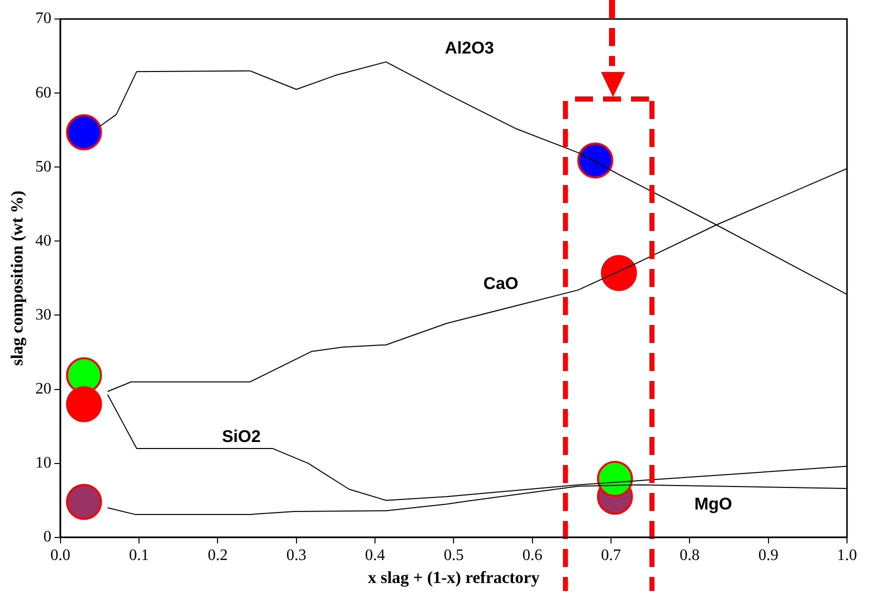 Image resolution: width=869 pixels, height=593 pixels. I want to click on y-tick-label: 30, so click(43, 315).